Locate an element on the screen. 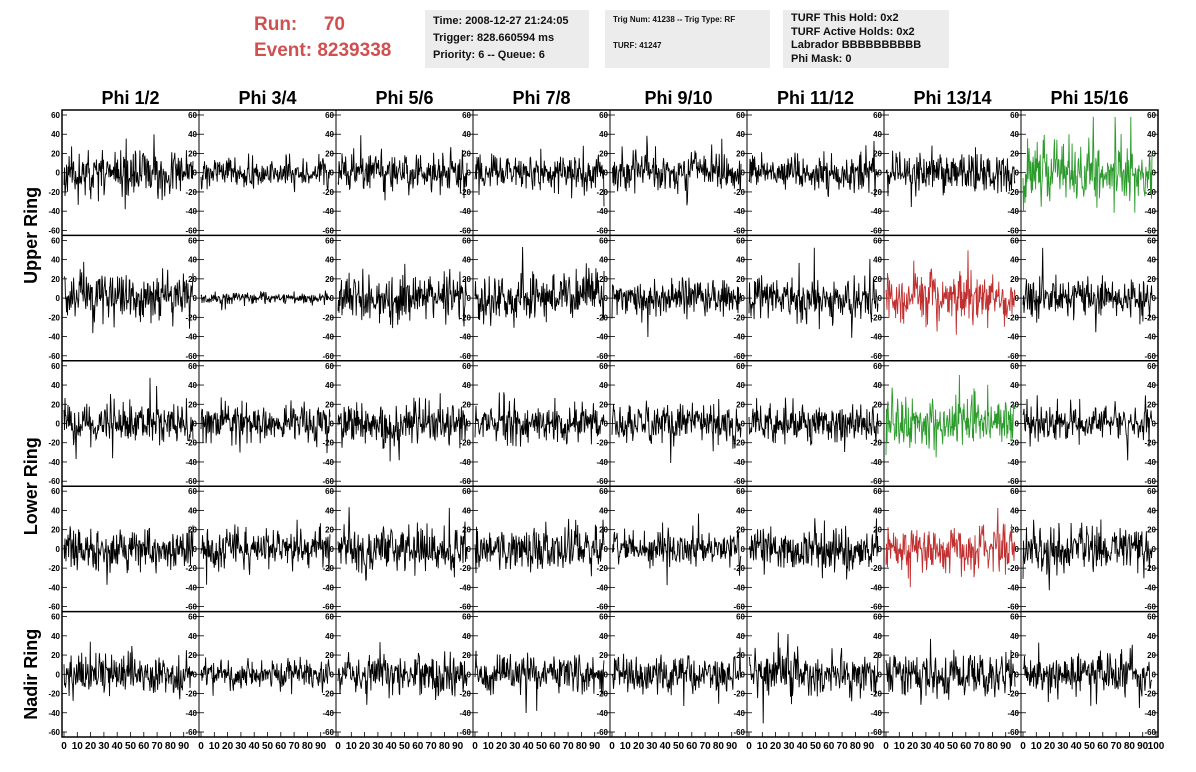 Image resolution: width=1196 pixels, height=772 pixels. x-tick-label: 60 is located at coordinates (281, 746).